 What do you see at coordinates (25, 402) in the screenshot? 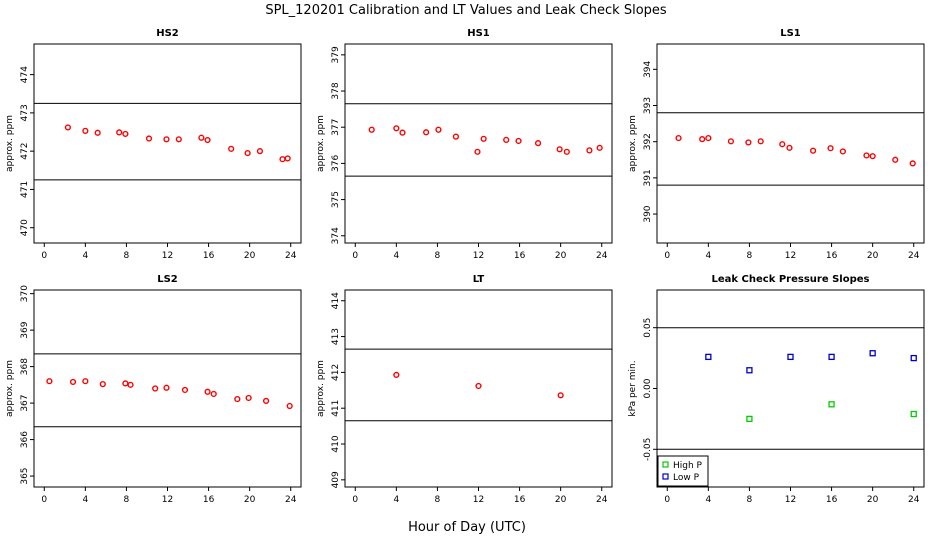
I see `y-tick-label: 367` at bounding box center [25, 402].